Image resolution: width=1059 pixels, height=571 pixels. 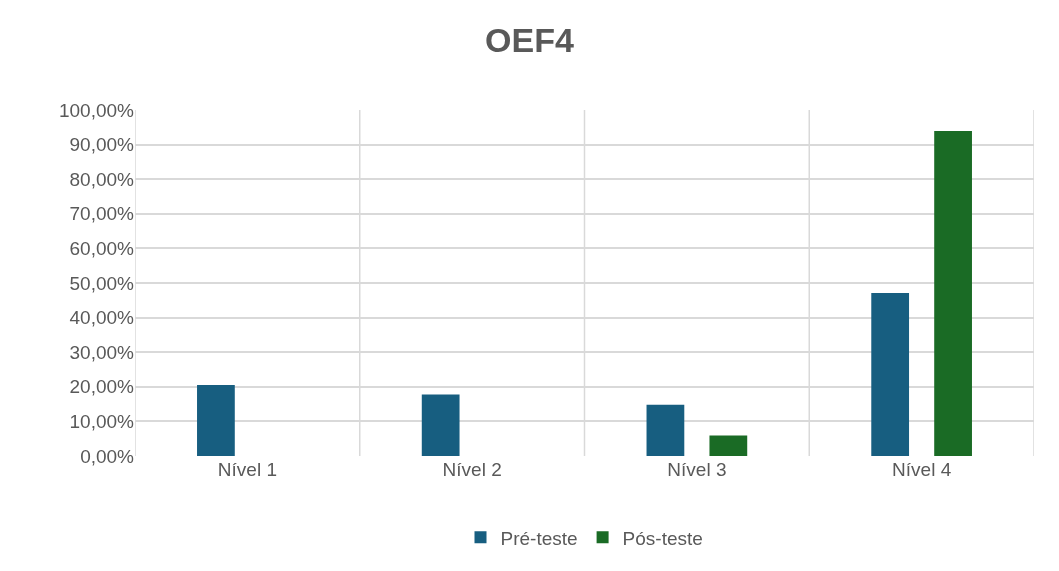 I want to click on y-tick-label: 0,00%, so click(x=107, y=456).